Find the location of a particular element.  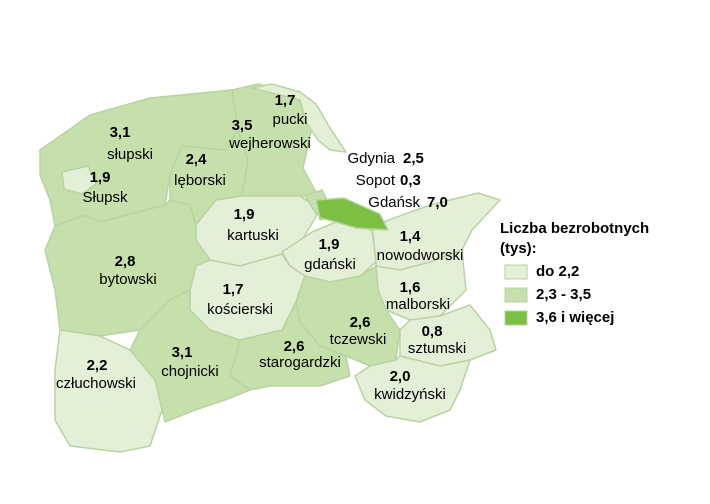

region-name: słupski is located at coordinates (130, 154).